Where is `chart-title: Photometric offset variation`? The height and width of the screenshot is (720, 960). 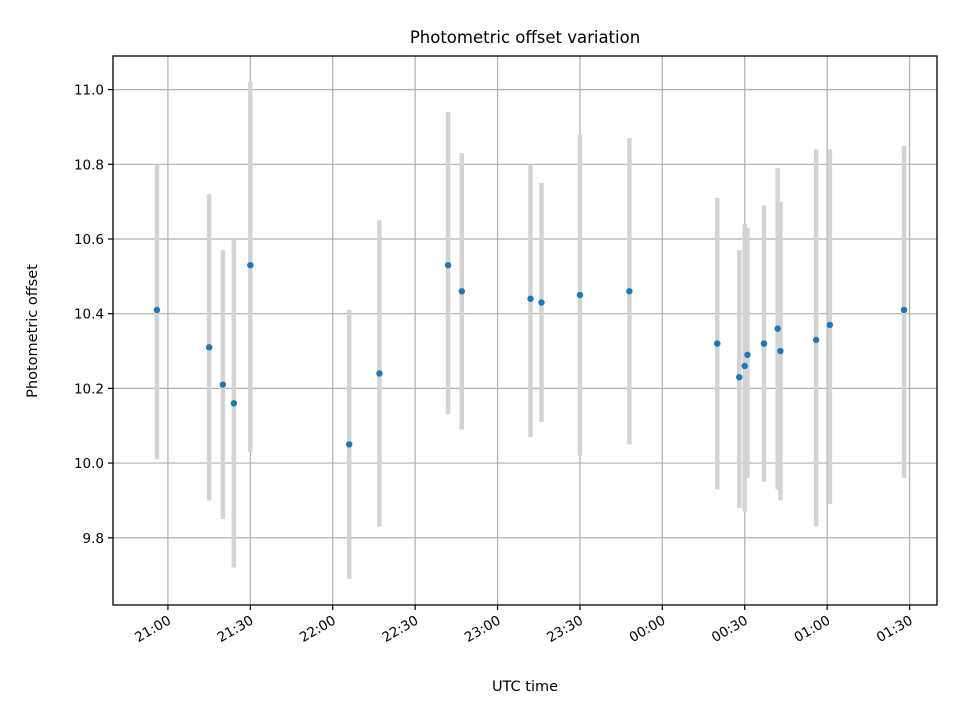
chart-title: Photometric offset variation is located at coordinates (525, 37).